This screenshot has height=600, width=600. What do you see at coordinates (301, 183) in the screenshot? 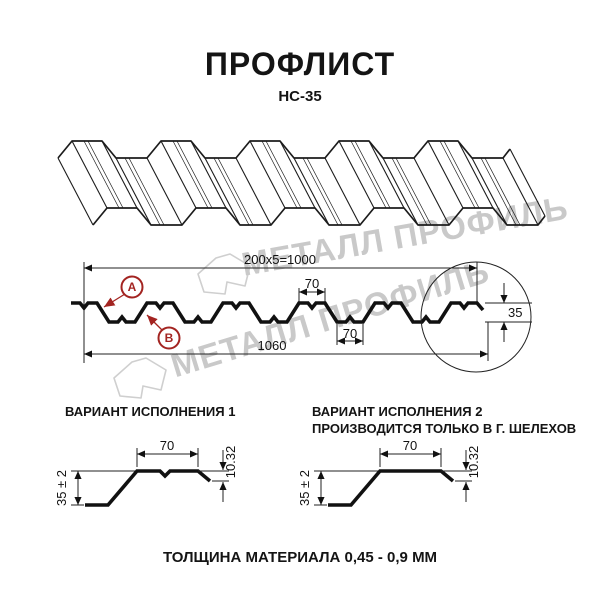
I see `profile-3d-drawing` at bounding box center [301, 183].